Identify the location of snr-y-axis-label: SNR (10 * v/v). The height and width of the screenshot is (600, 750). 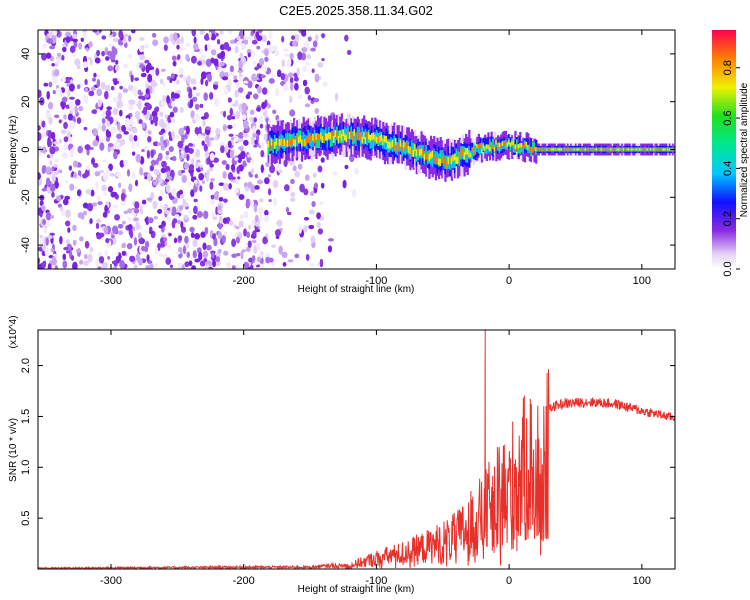
(13, 450).